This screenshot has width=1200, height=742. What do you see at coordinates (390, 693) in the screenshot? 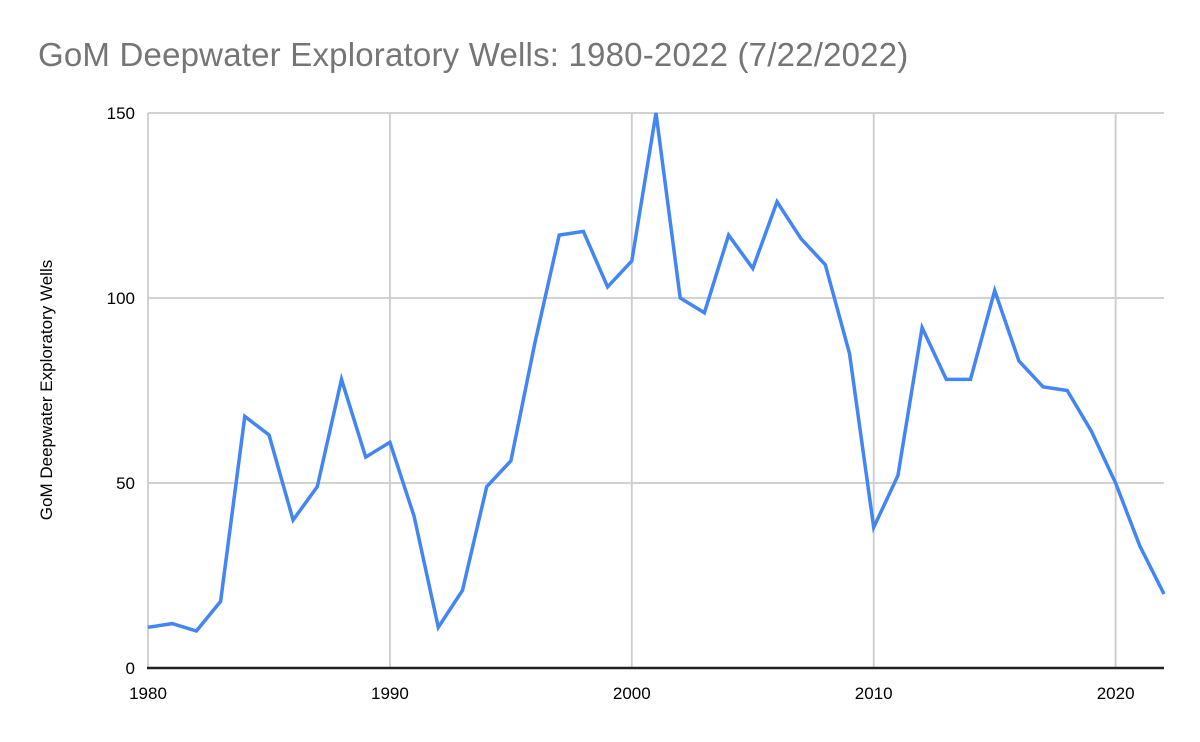
I see `x-tick-label: 1990` at bounding box center [390, 693].